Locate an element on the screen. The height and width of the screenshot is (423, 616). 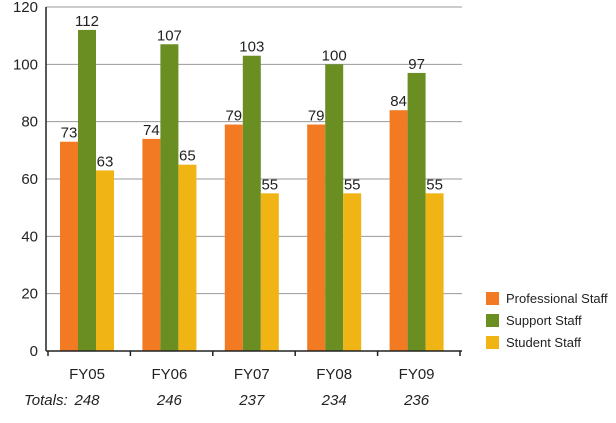
bar-student-fy05 is located at coordinates (105, 260).